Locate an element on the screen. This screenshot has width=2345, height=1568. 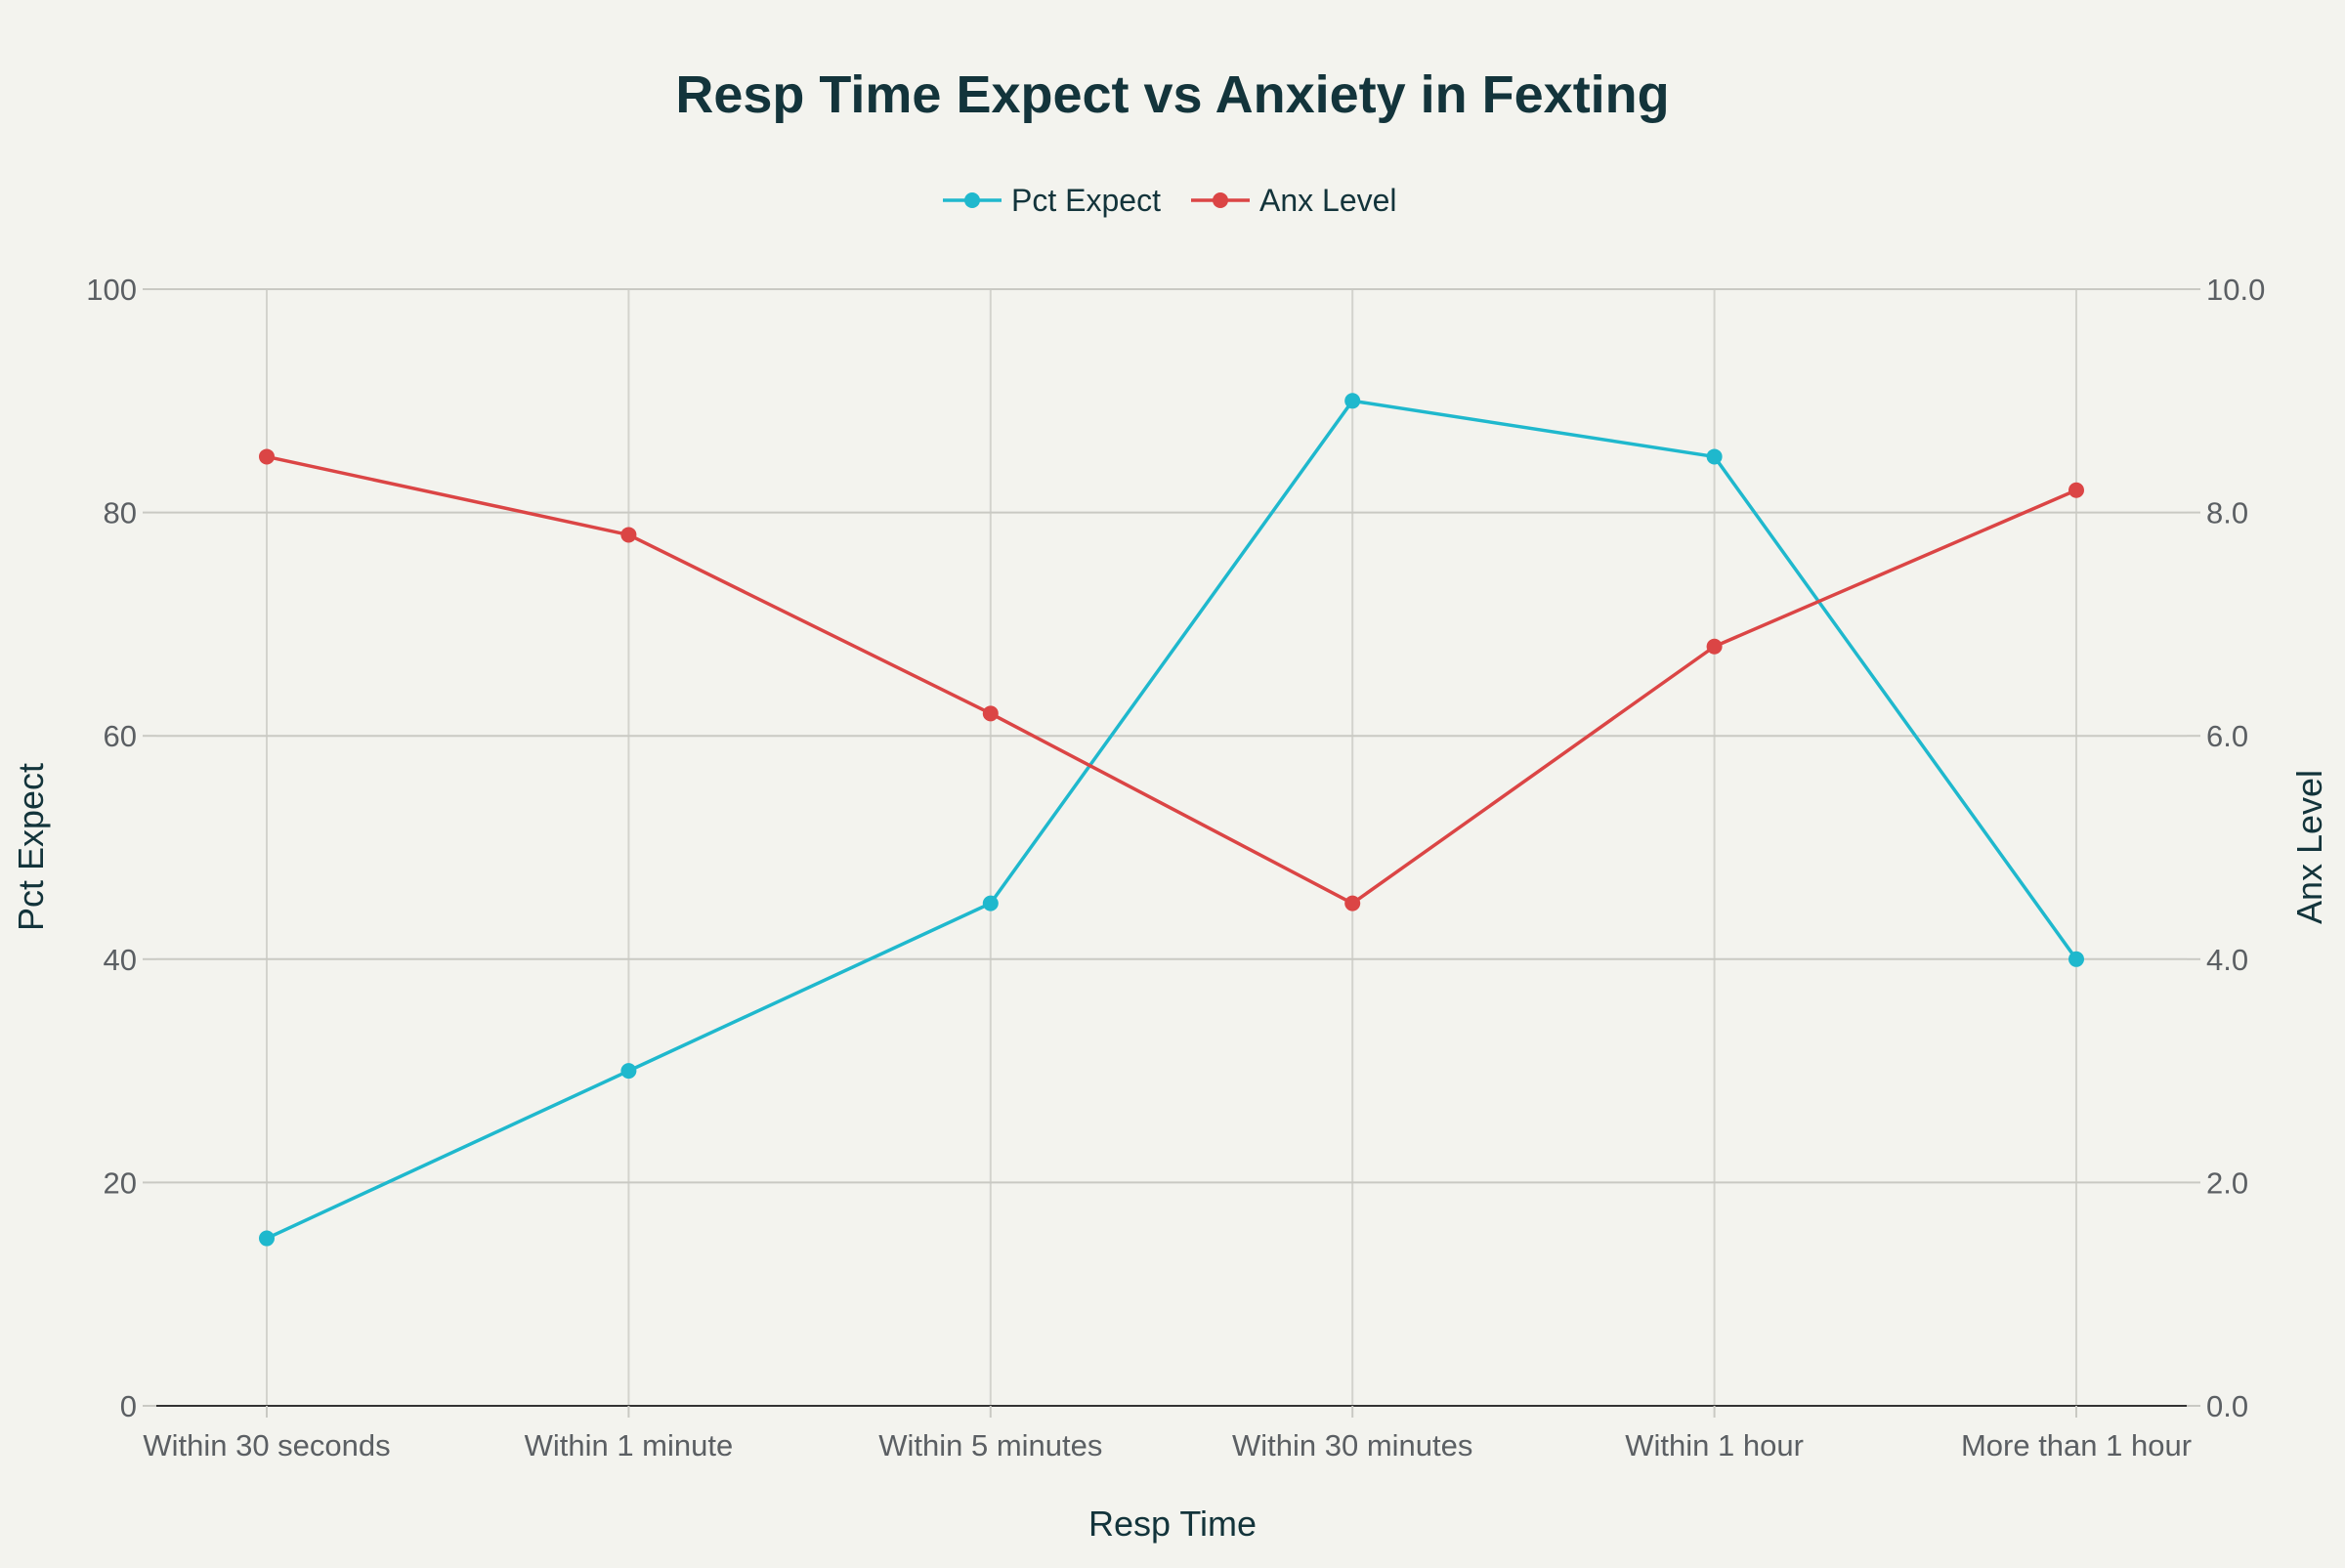
y2-tick-label: 2.0 is located at coordinates (2227, 1182).